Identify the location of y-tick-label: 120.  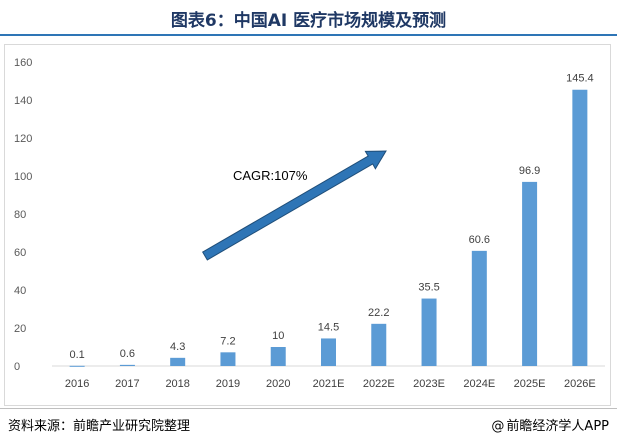
(23, 139).